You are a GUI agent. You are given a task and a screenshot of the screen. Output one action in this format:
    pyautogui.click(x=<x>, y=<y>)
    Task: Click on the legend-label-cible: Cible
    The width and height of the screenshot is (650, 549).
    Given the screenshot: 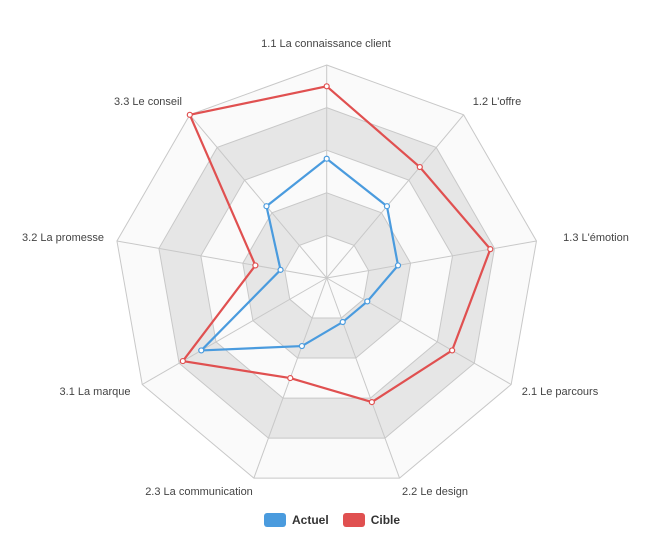 What is the action you would take?
    pyautogui.click(x=385, y=520)
    